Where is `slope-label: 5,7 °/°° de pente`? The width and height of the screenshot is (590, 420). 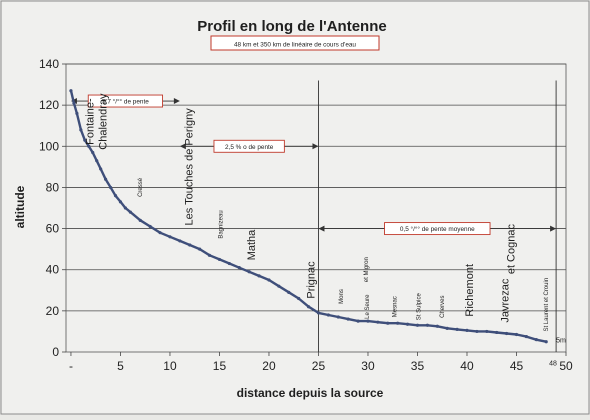
slope-label: 5,7 °/°° de pente is located at coordinates (125, 102).